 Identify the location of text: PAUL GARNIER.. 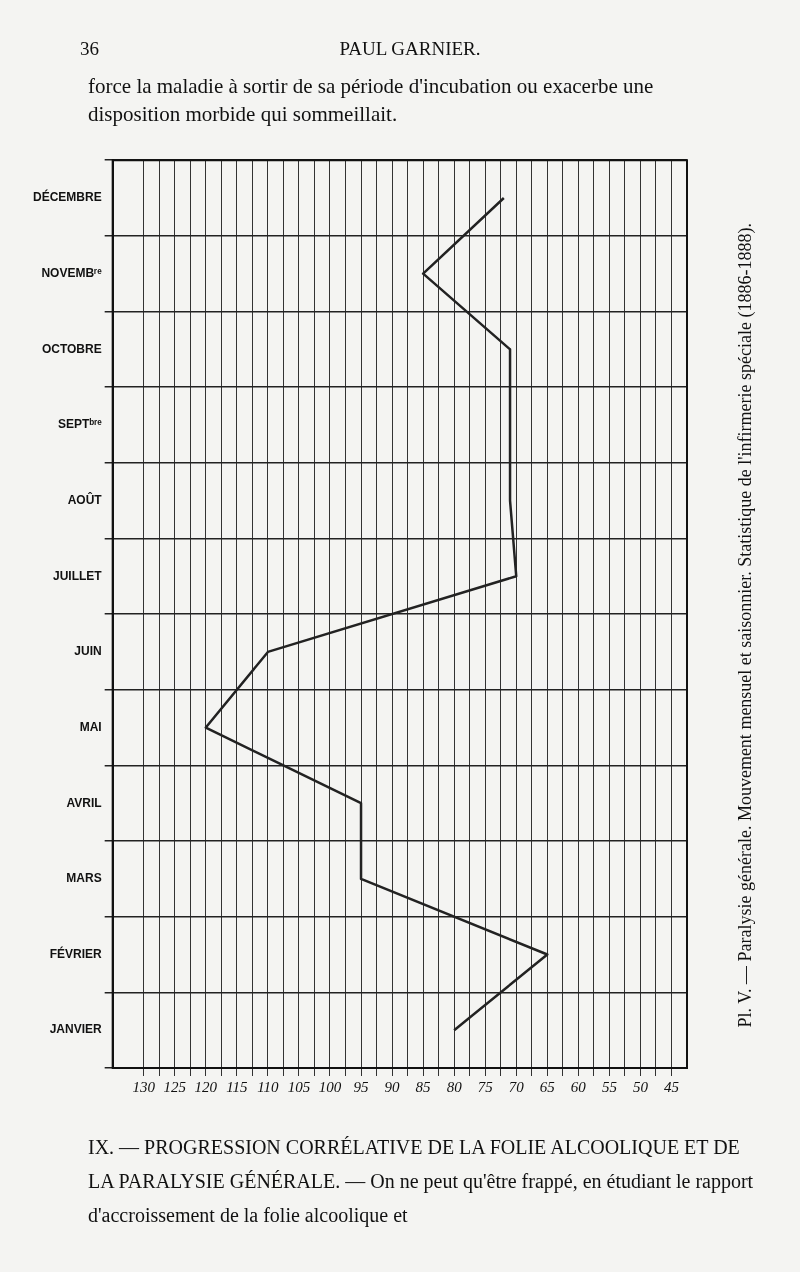
(410, 48).